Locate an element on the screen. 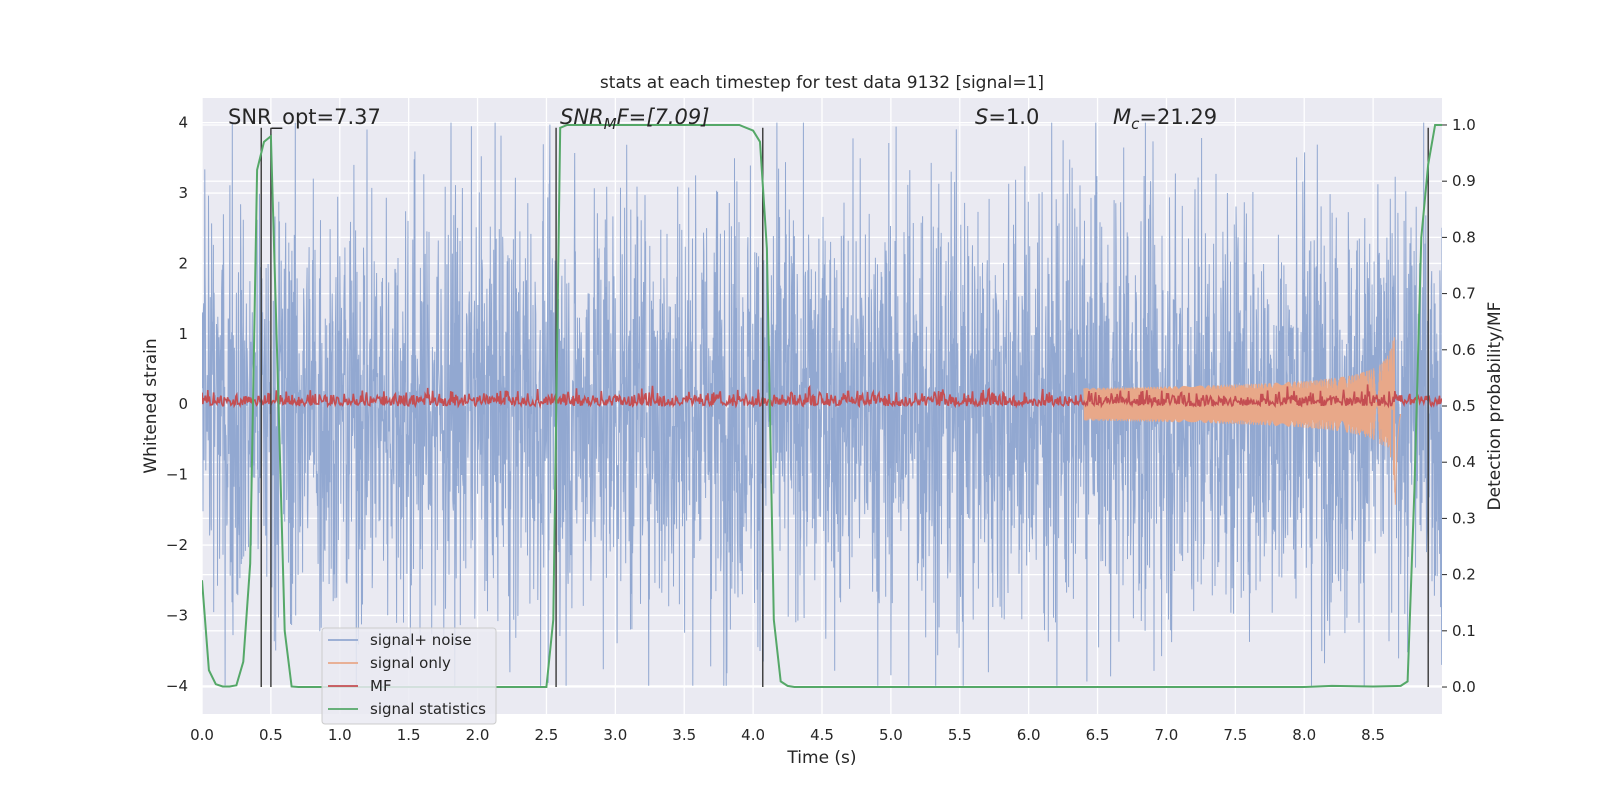  x-tick-label: 2.0 is located at coordinates (478, 735).